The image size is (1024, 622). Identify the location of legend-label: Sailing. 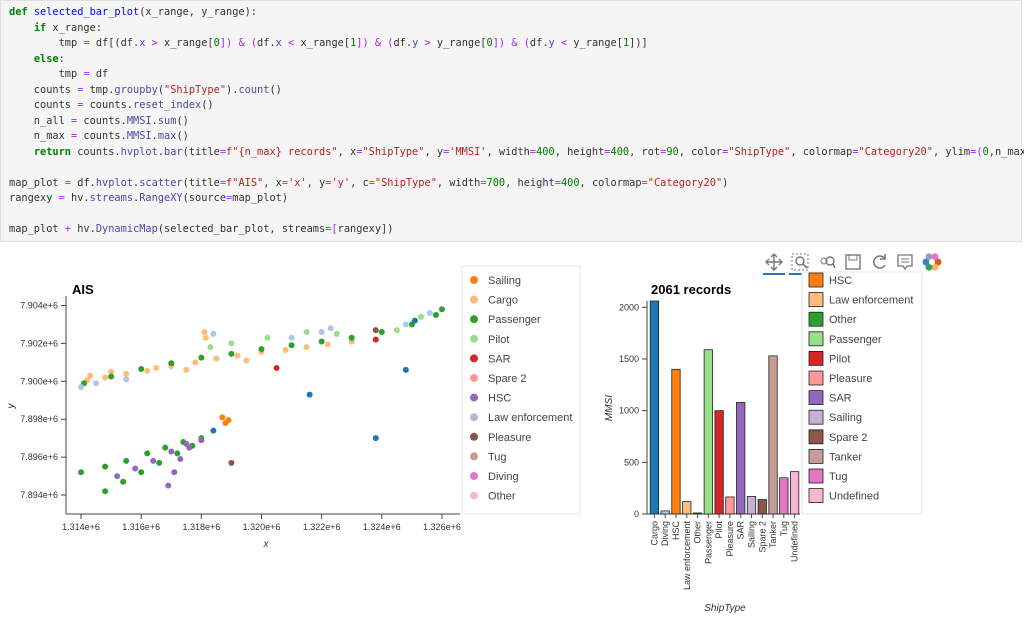
(504, 281).